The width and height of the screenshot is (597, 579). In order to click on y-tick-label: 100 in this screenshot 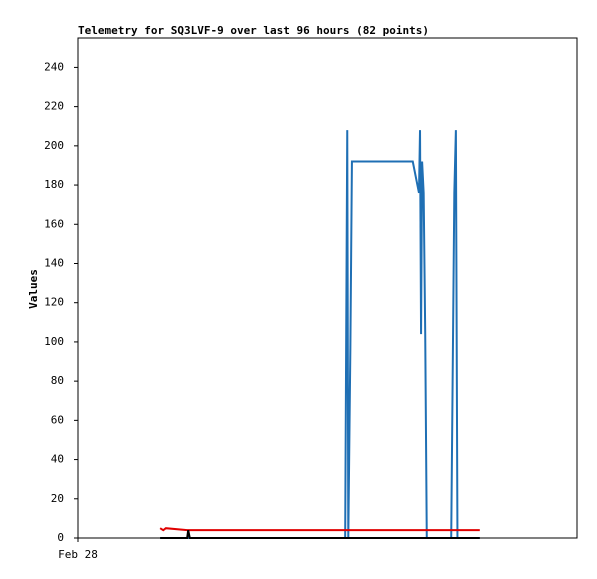, I will do `click(54, 341)`.